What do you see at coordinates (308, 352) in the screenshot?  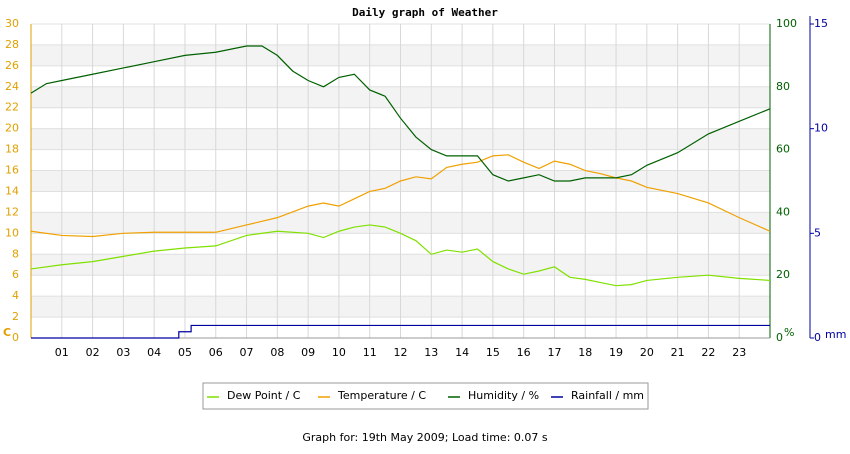 I see `x-tick-label: 09` at bounding box center [308, 352].